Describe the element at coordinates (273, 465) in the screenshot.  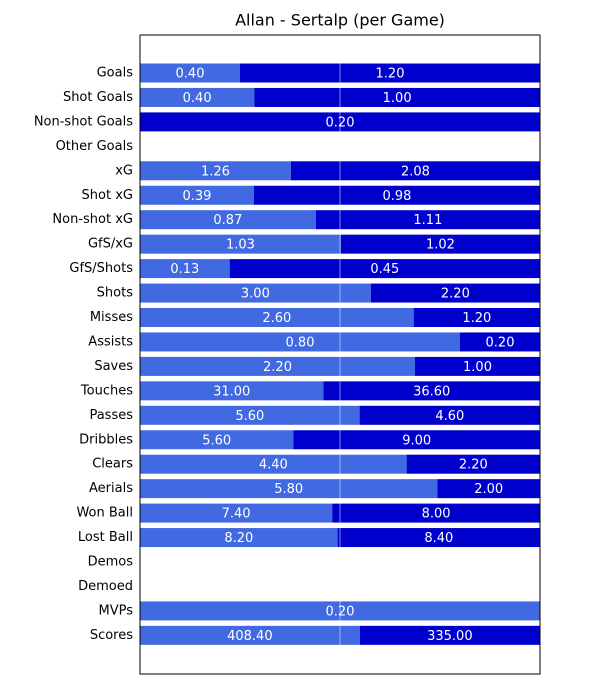
I see `value-label: 4.40` at that location.